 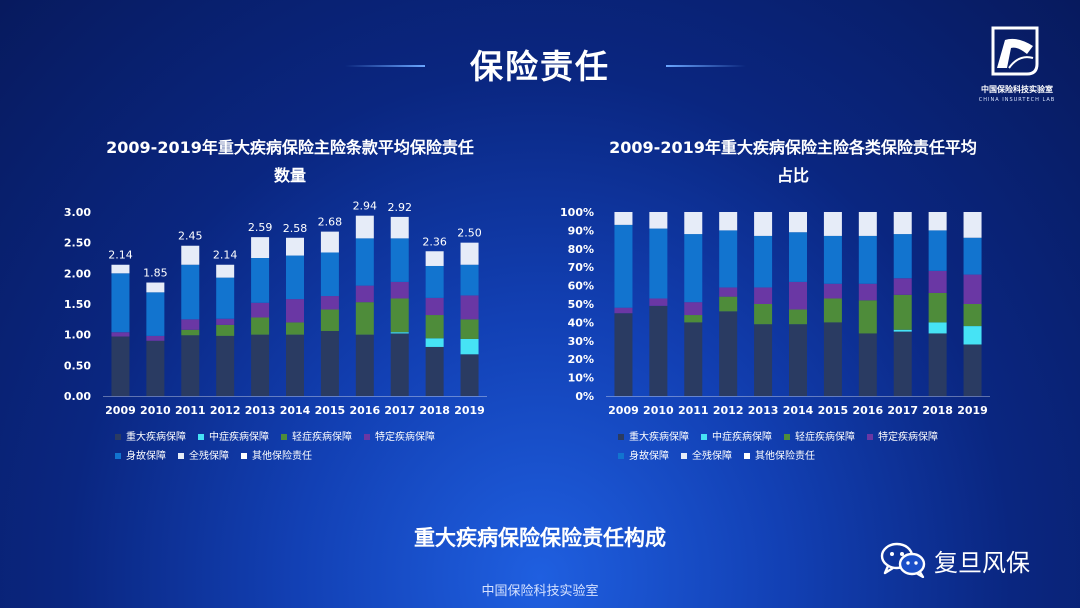 I want to click on y-tick-label: 2.50, so click(x=77, y=243).